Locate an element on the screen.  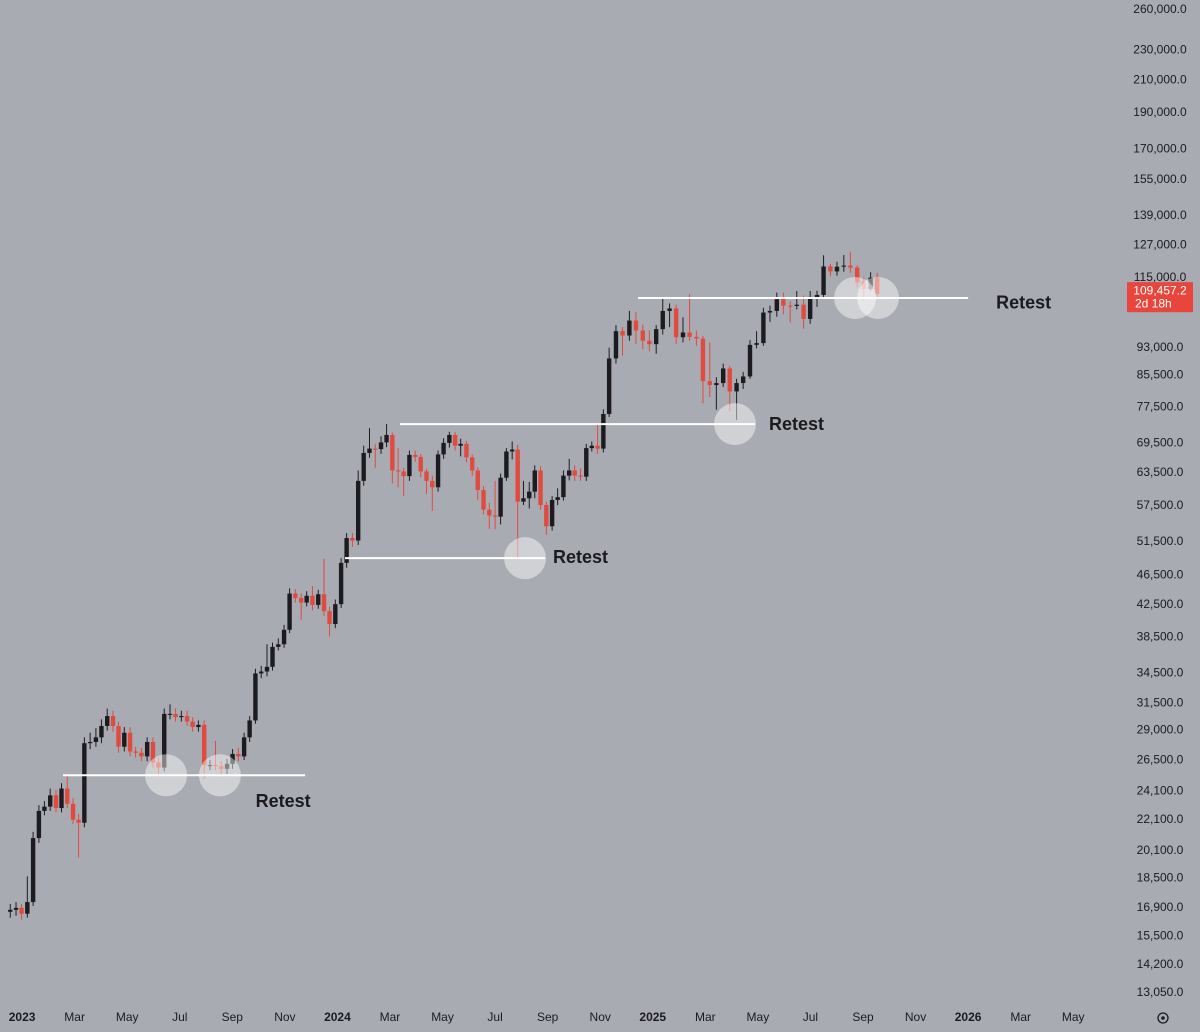
y-tick-label: 69,500.0 is located at coordinates (1160, 443).